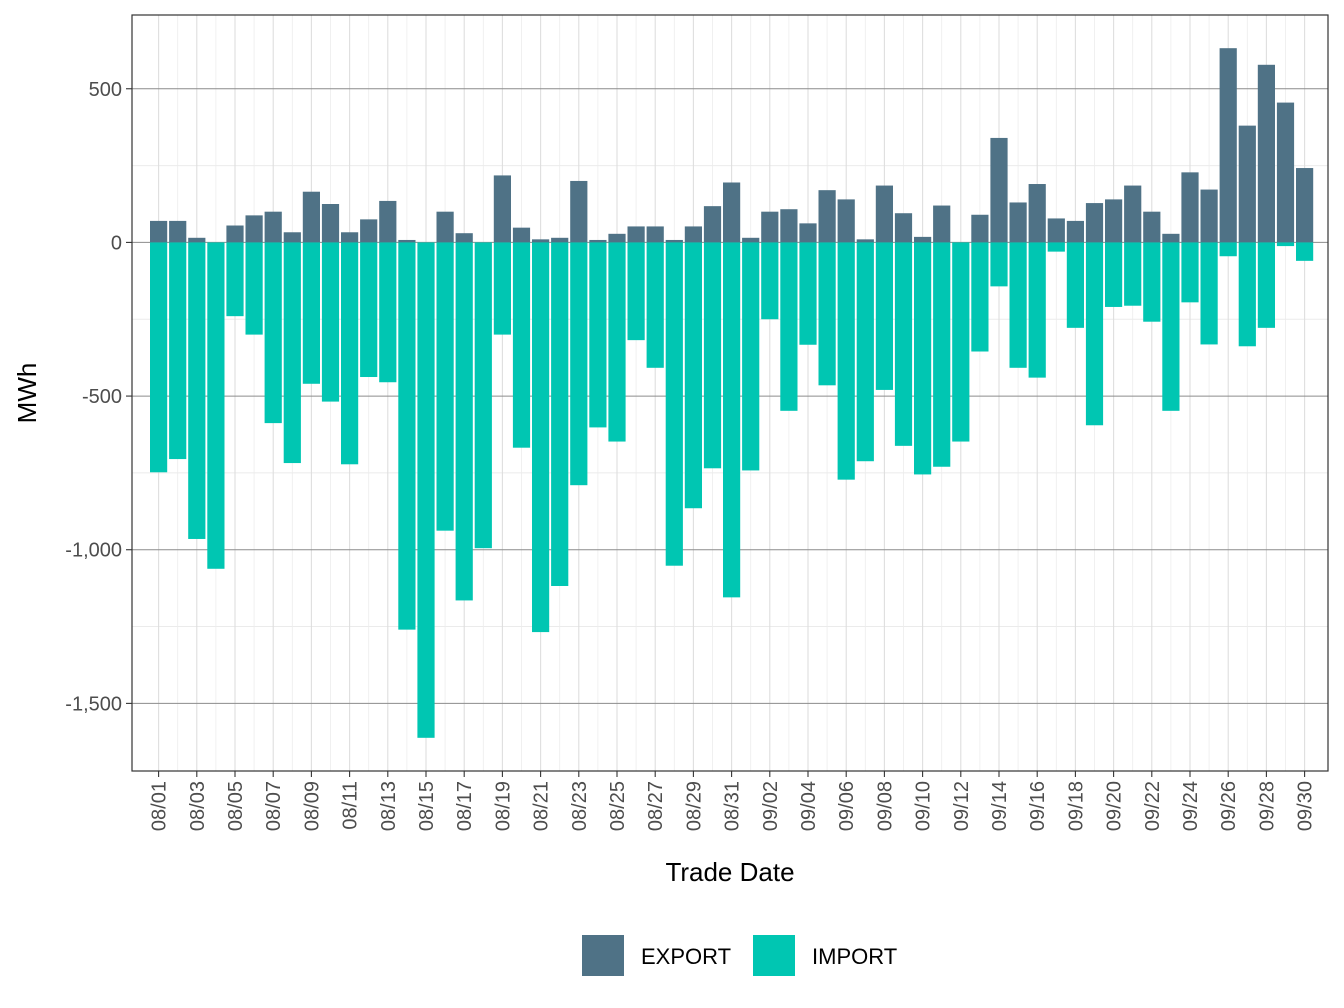 This screenshot has height=1008, width=1344. I want to click on x-tick-label: 09/22, so click(1153, 806).